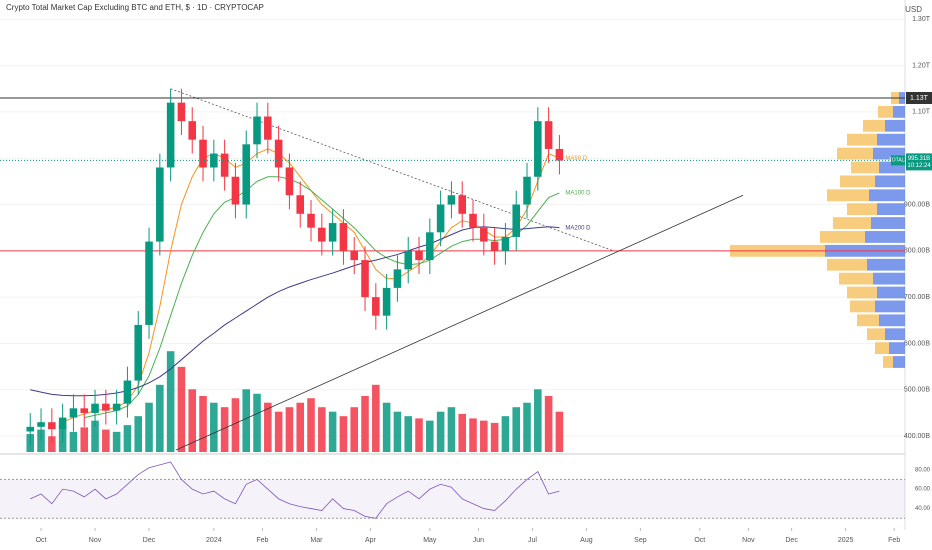 The width and height of the screenshot is (932, 550). Describe the element at coordinates (640, 540) in the screenshot. I see `x-tick-label: Sep` at that location.